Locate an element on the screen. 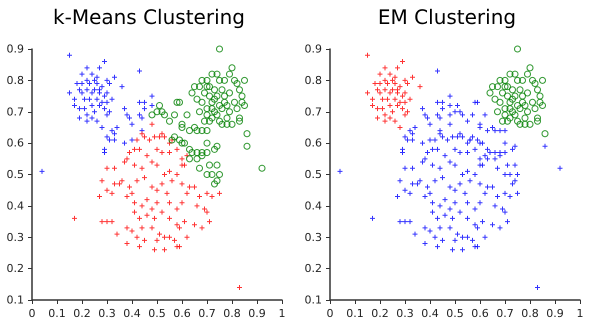 The height and width of the screenshot is (333, 596). x-tick-label: 0.7 is located at coordinates (505, 313).